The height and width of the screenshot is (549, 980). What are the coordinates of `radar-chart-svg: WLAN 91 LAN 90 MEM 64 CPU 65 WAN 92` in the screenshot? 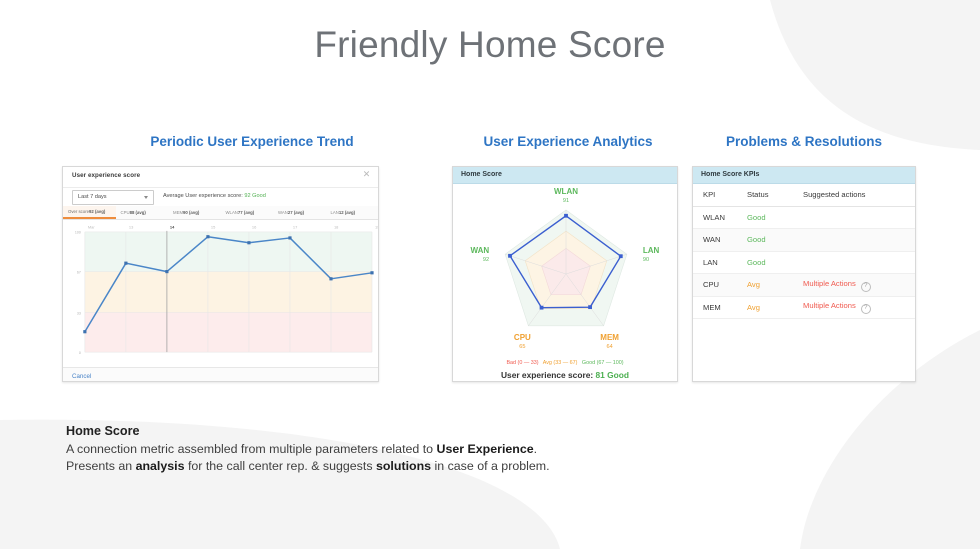 It's located at (565, 268).